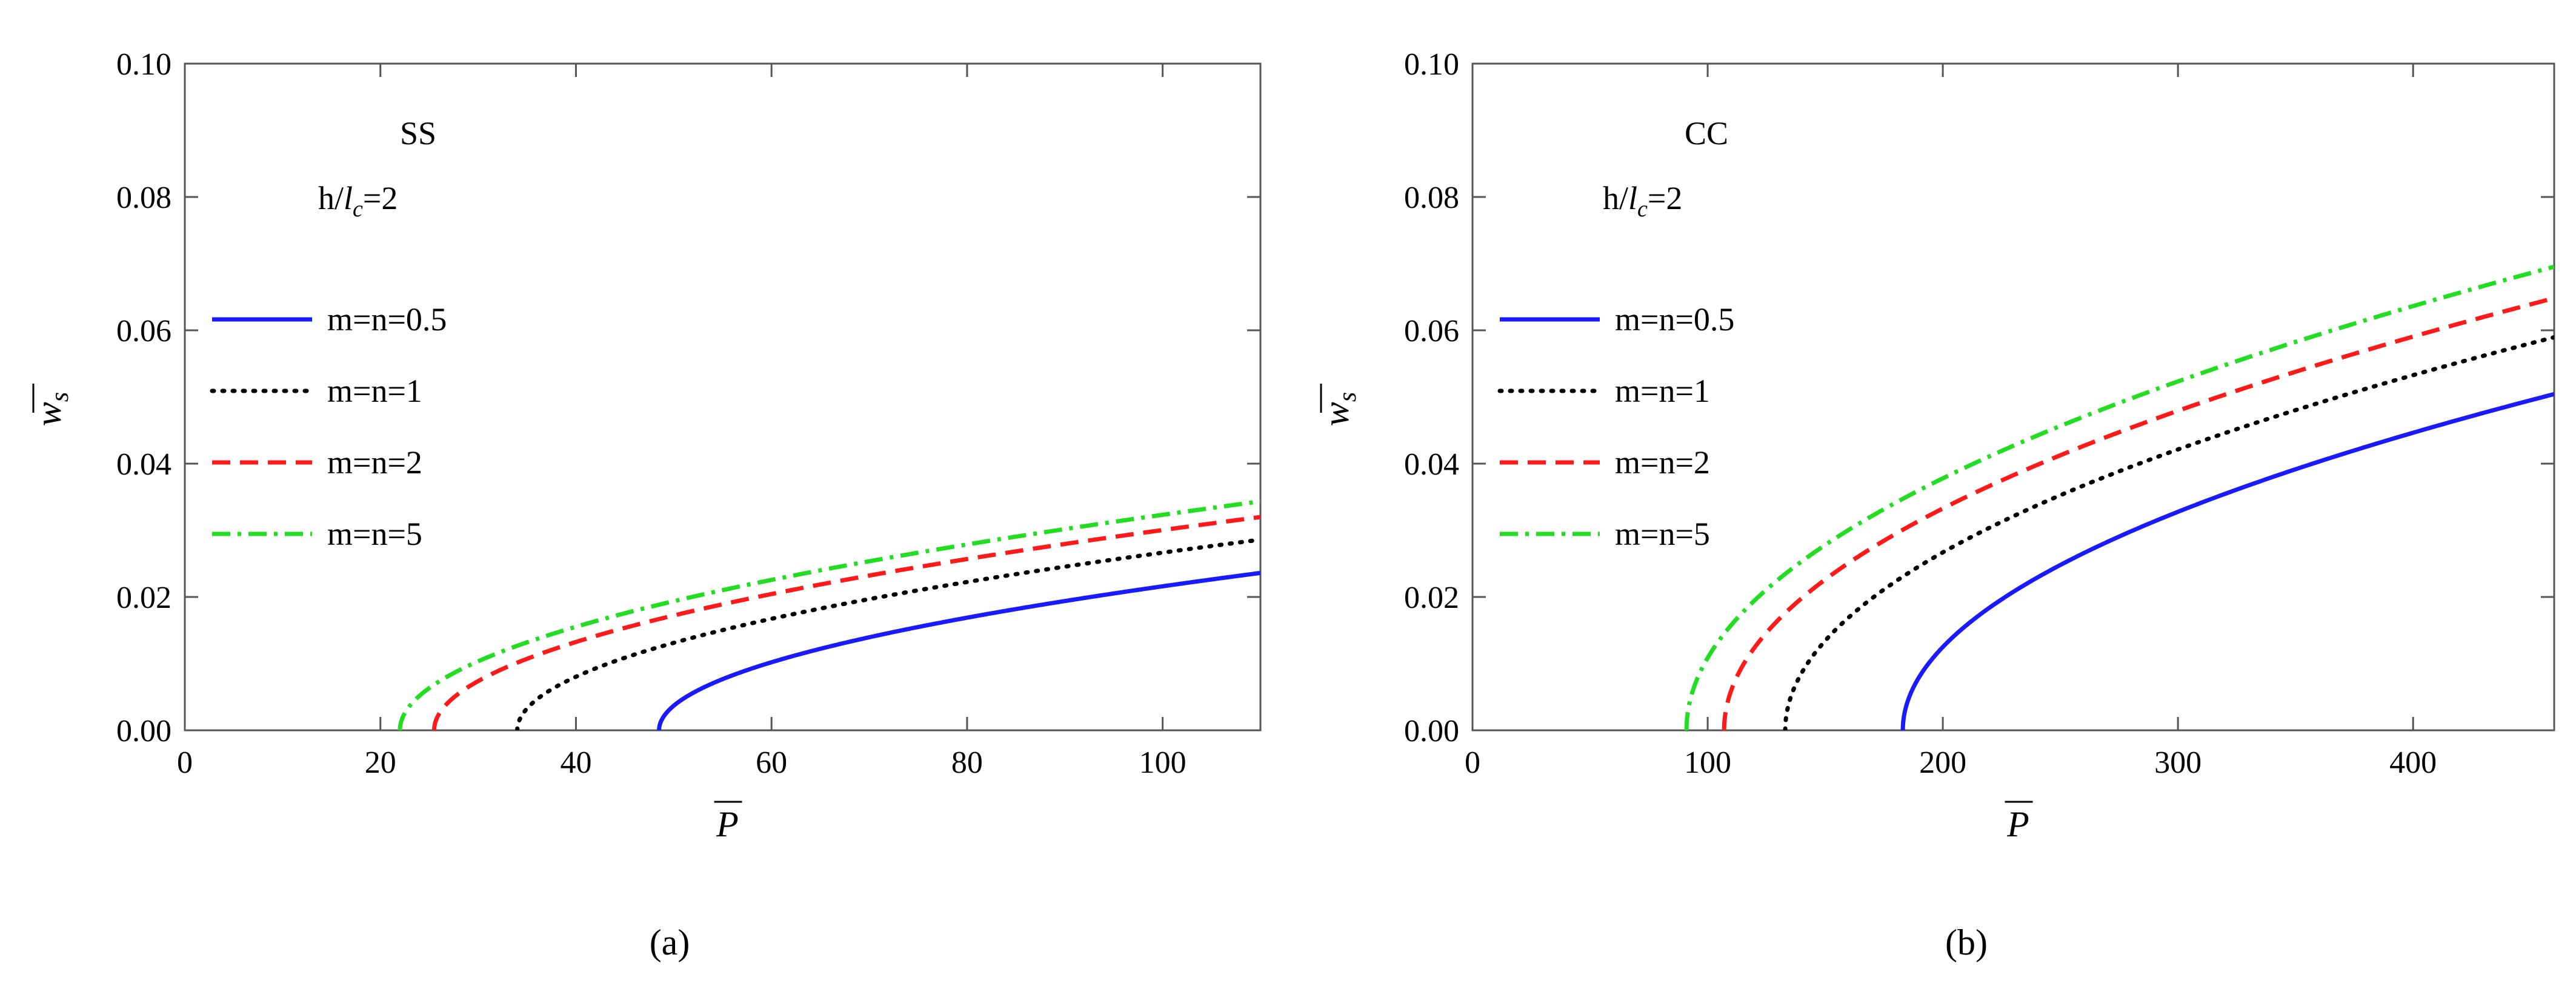 Image resolution: width=2576 pixels, height=1000 pixels. Describe the element at coordinates (771, 762) in the screenshot. I see `x-tick-label: 60` at that location.